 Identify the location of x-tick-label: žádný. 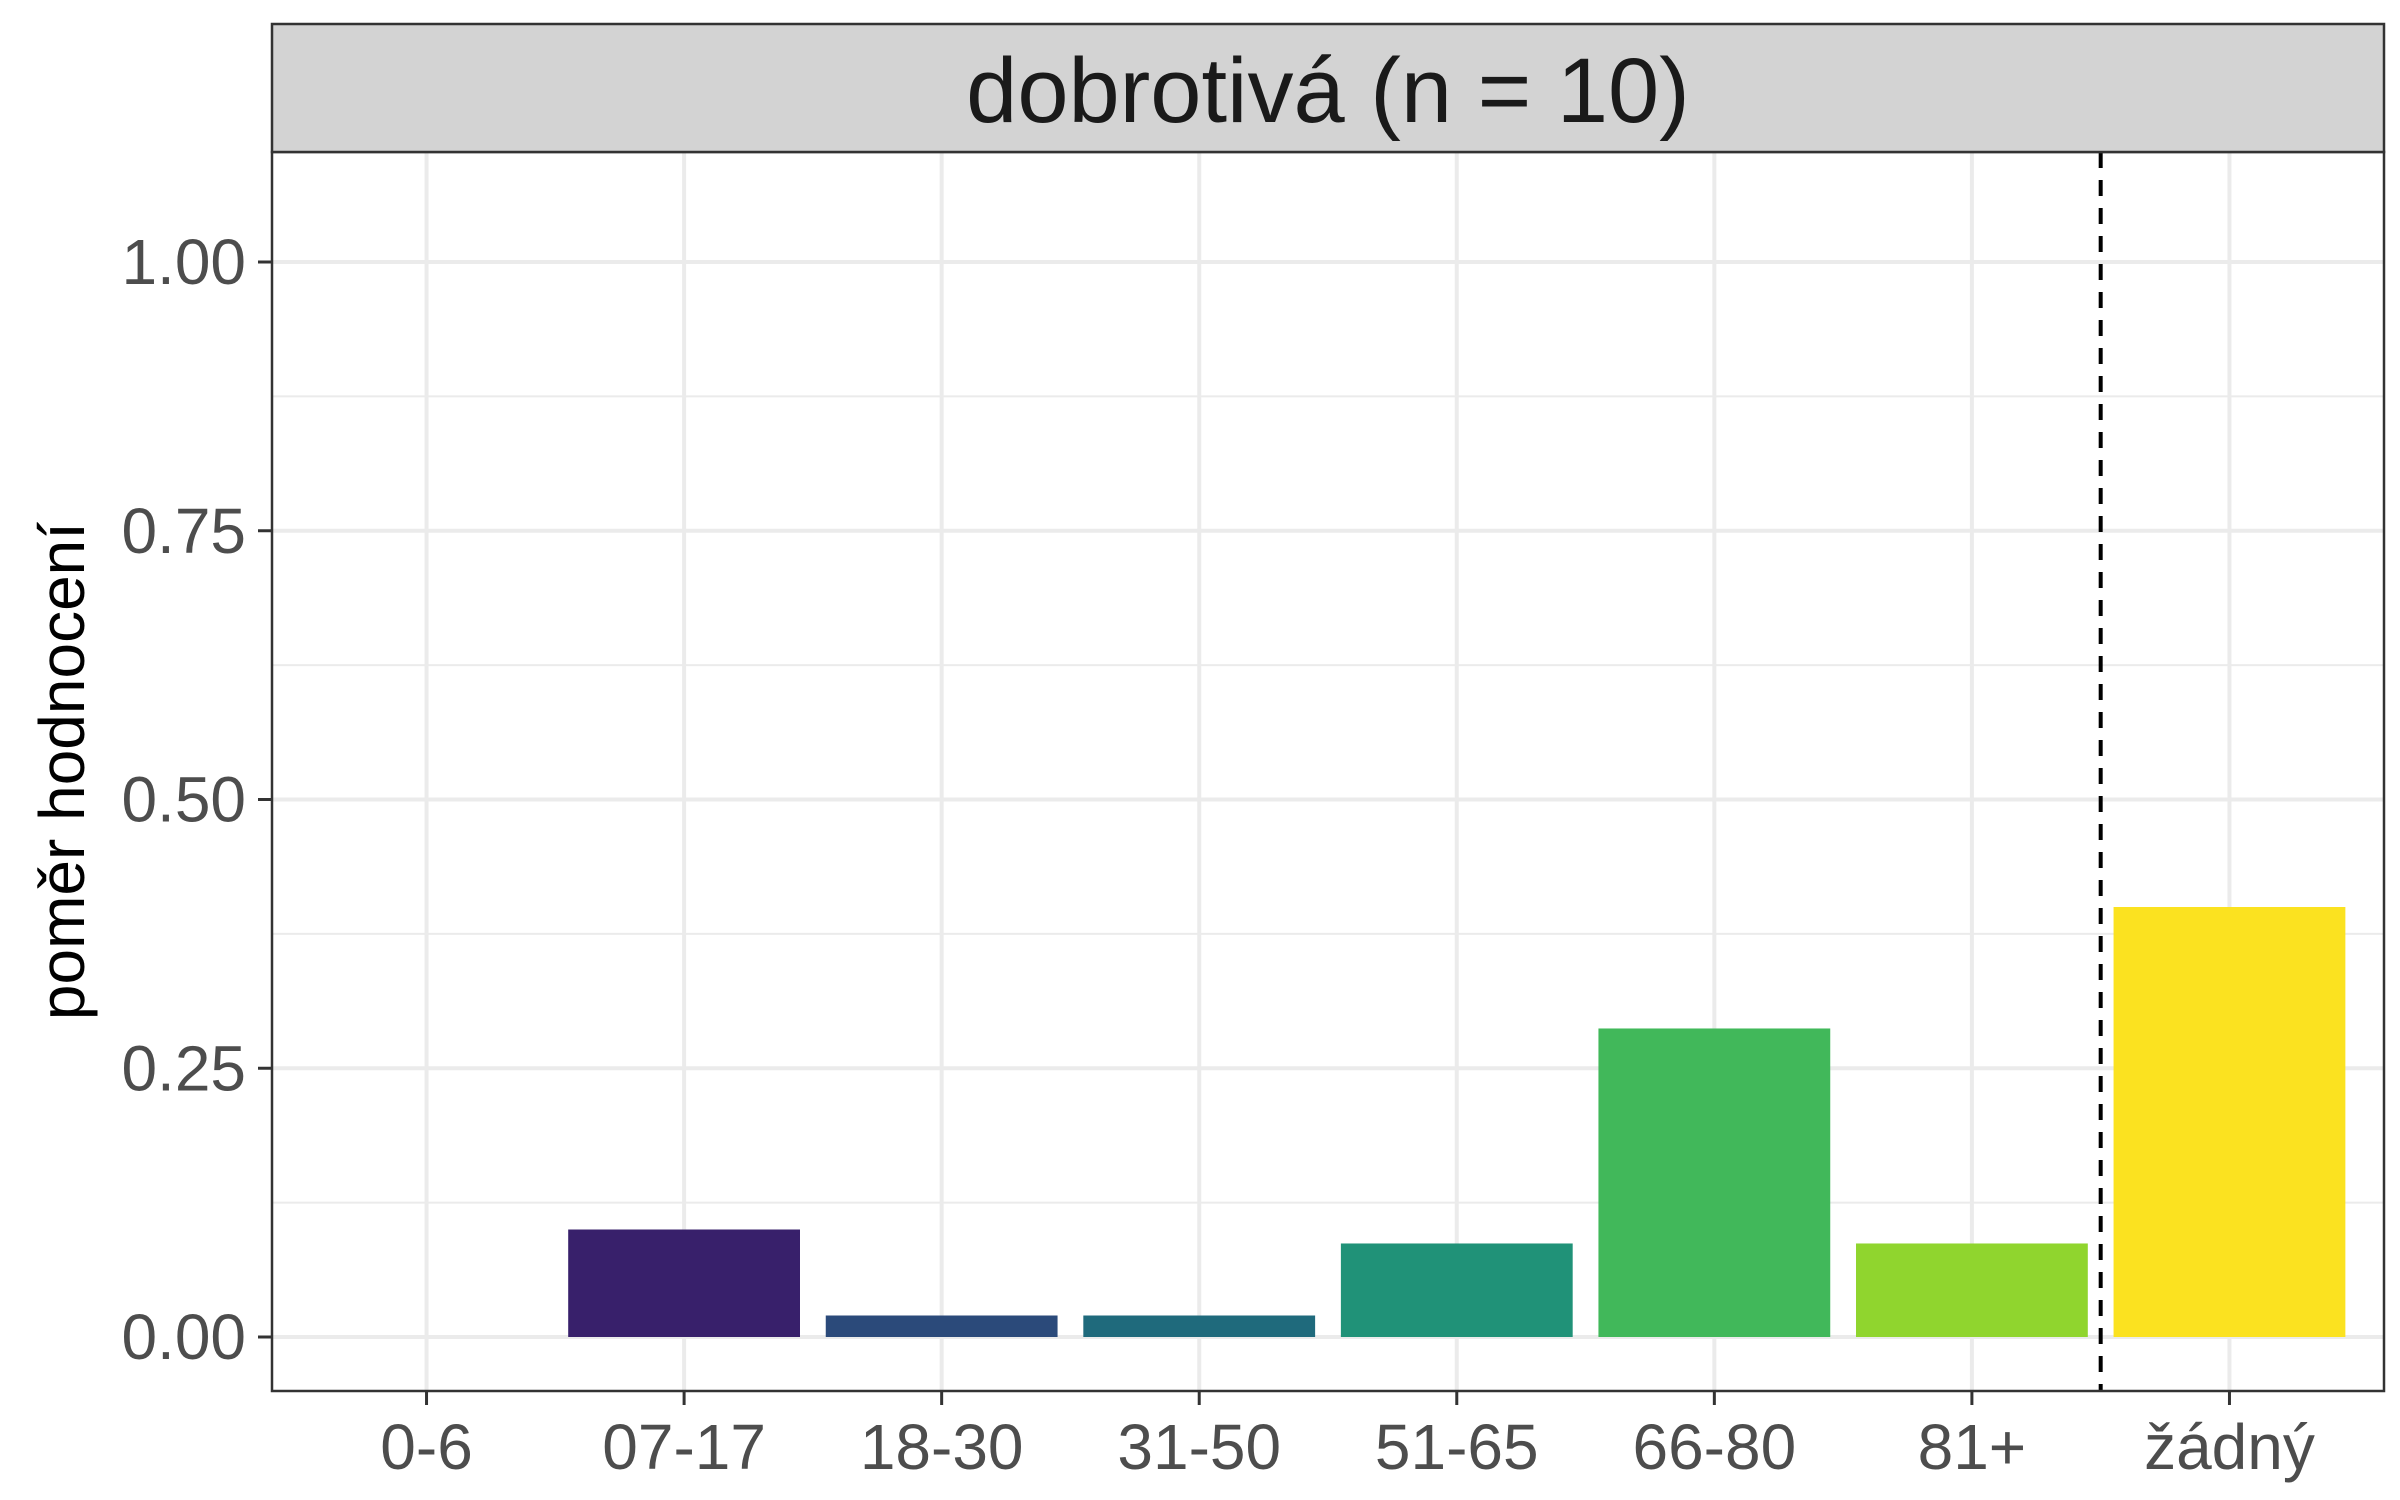
(2229, 1447).